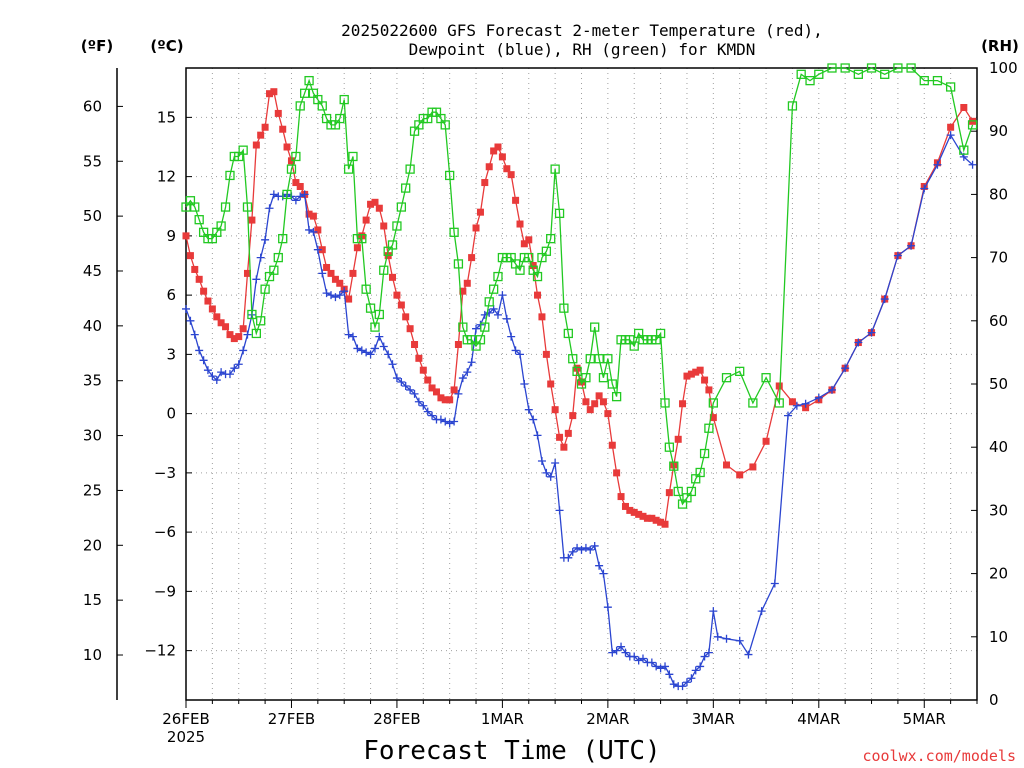 The height and width of the screenshot is (768, 1024). Describe the element at coordinates (998, 131) in the screenshot. I see `rh-tick-label: 90` at that location.